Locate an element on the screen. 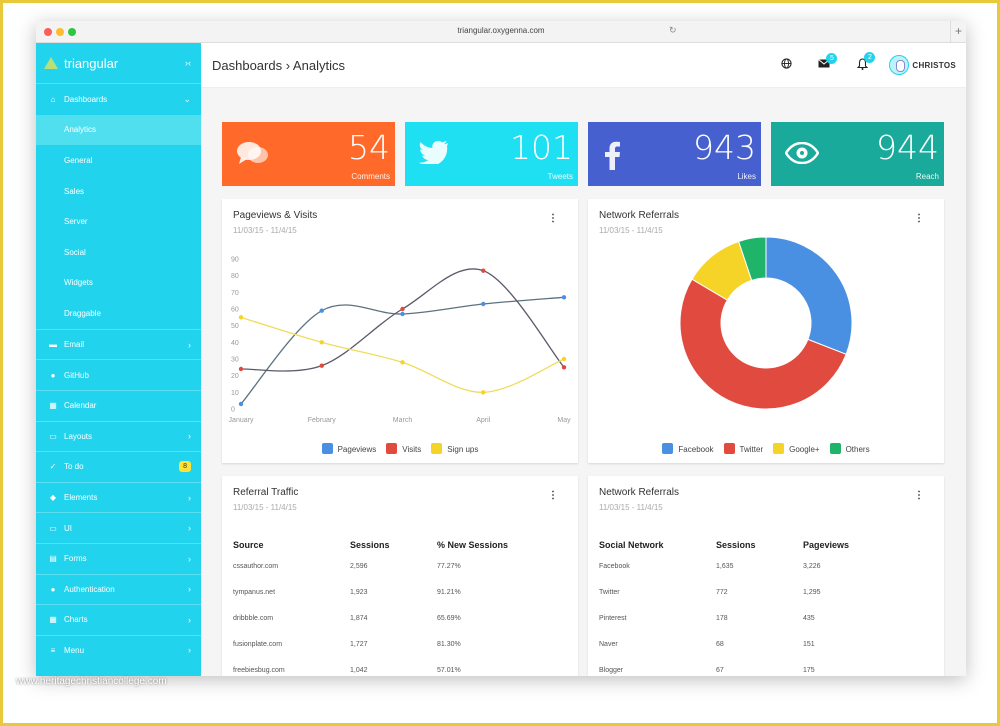 Image resolution: width=1000 pixels, height=726 pixels. sidebar-item-server: Server is located at coordinates (118, 221).